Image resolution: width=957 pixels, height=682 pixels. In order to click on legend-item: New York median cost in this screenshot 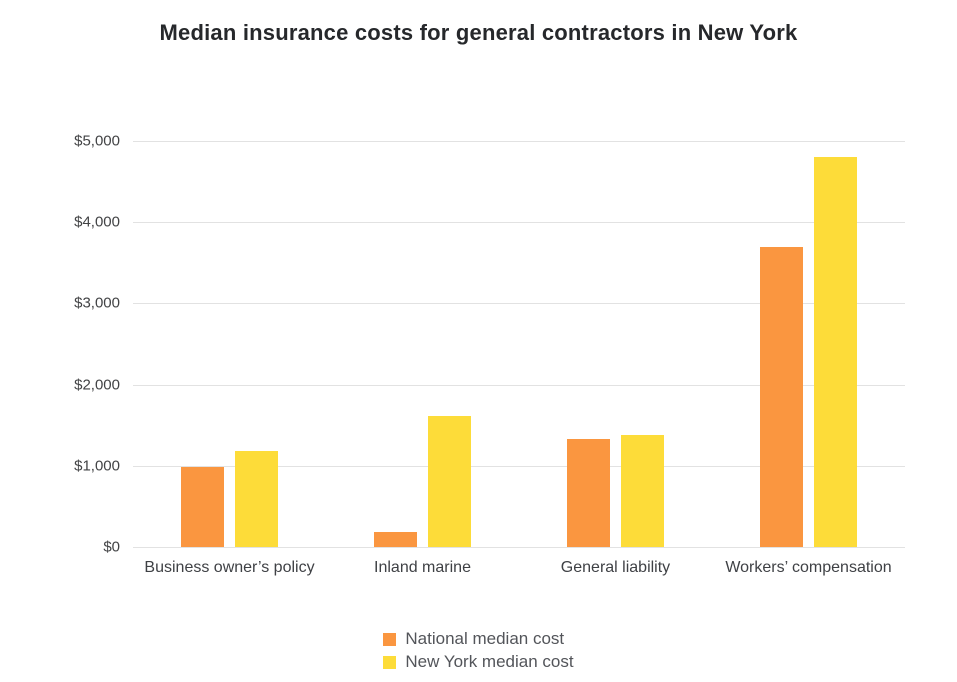, I will do `click(478, 662)`.